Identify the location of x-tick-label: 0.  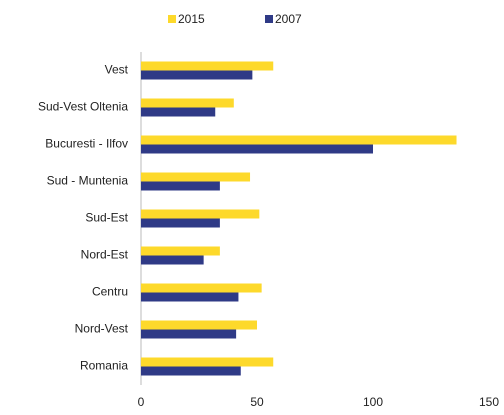
(141, 402).